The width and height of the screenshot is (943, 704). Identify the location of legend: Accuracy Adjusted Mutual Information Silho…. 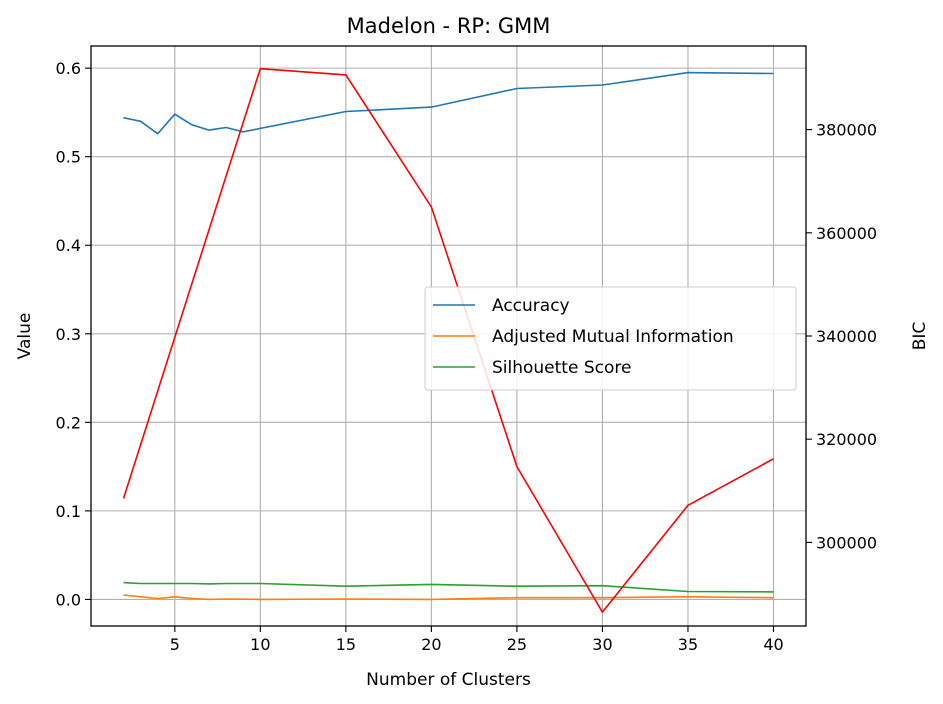
(610, 338).